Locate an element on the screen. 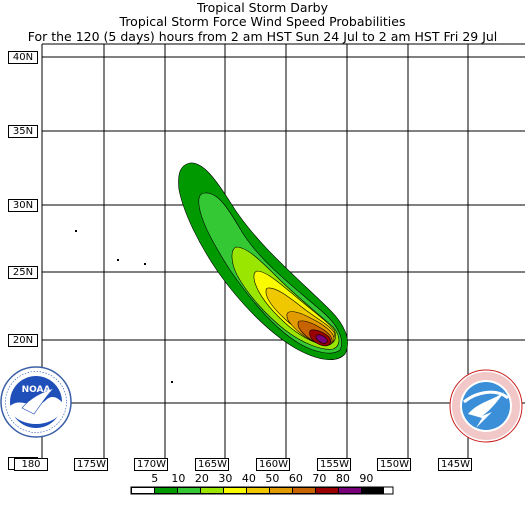 The height and width of the screenshot is (525, 525). lat-label-35n: 35N is located at coordinates (23, 131).